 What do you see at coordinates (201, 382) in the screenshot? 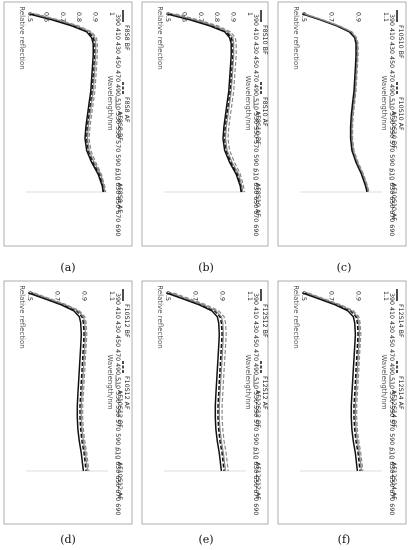
I see `series-line-af12s12-af` at bounding box center [201, 382].